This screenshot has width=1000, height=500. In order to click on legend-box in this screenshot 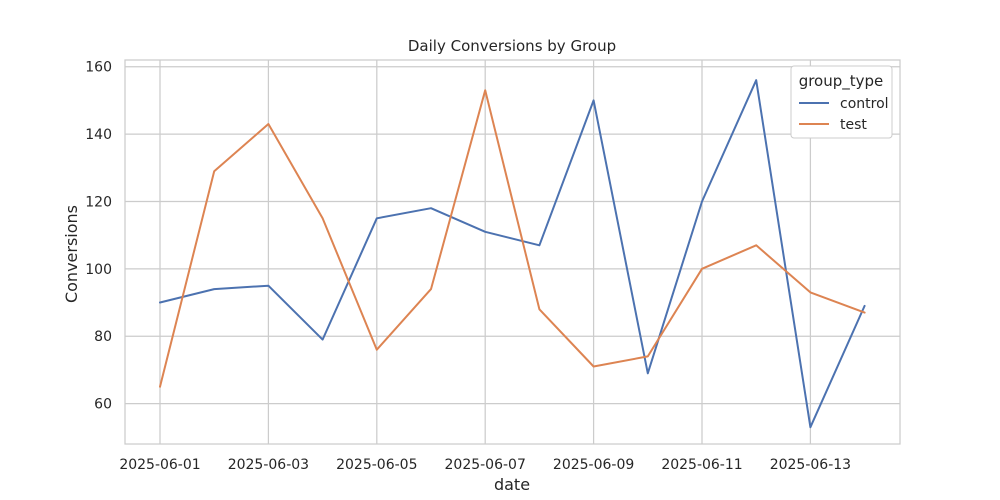, I will do `click(841, 102)`.